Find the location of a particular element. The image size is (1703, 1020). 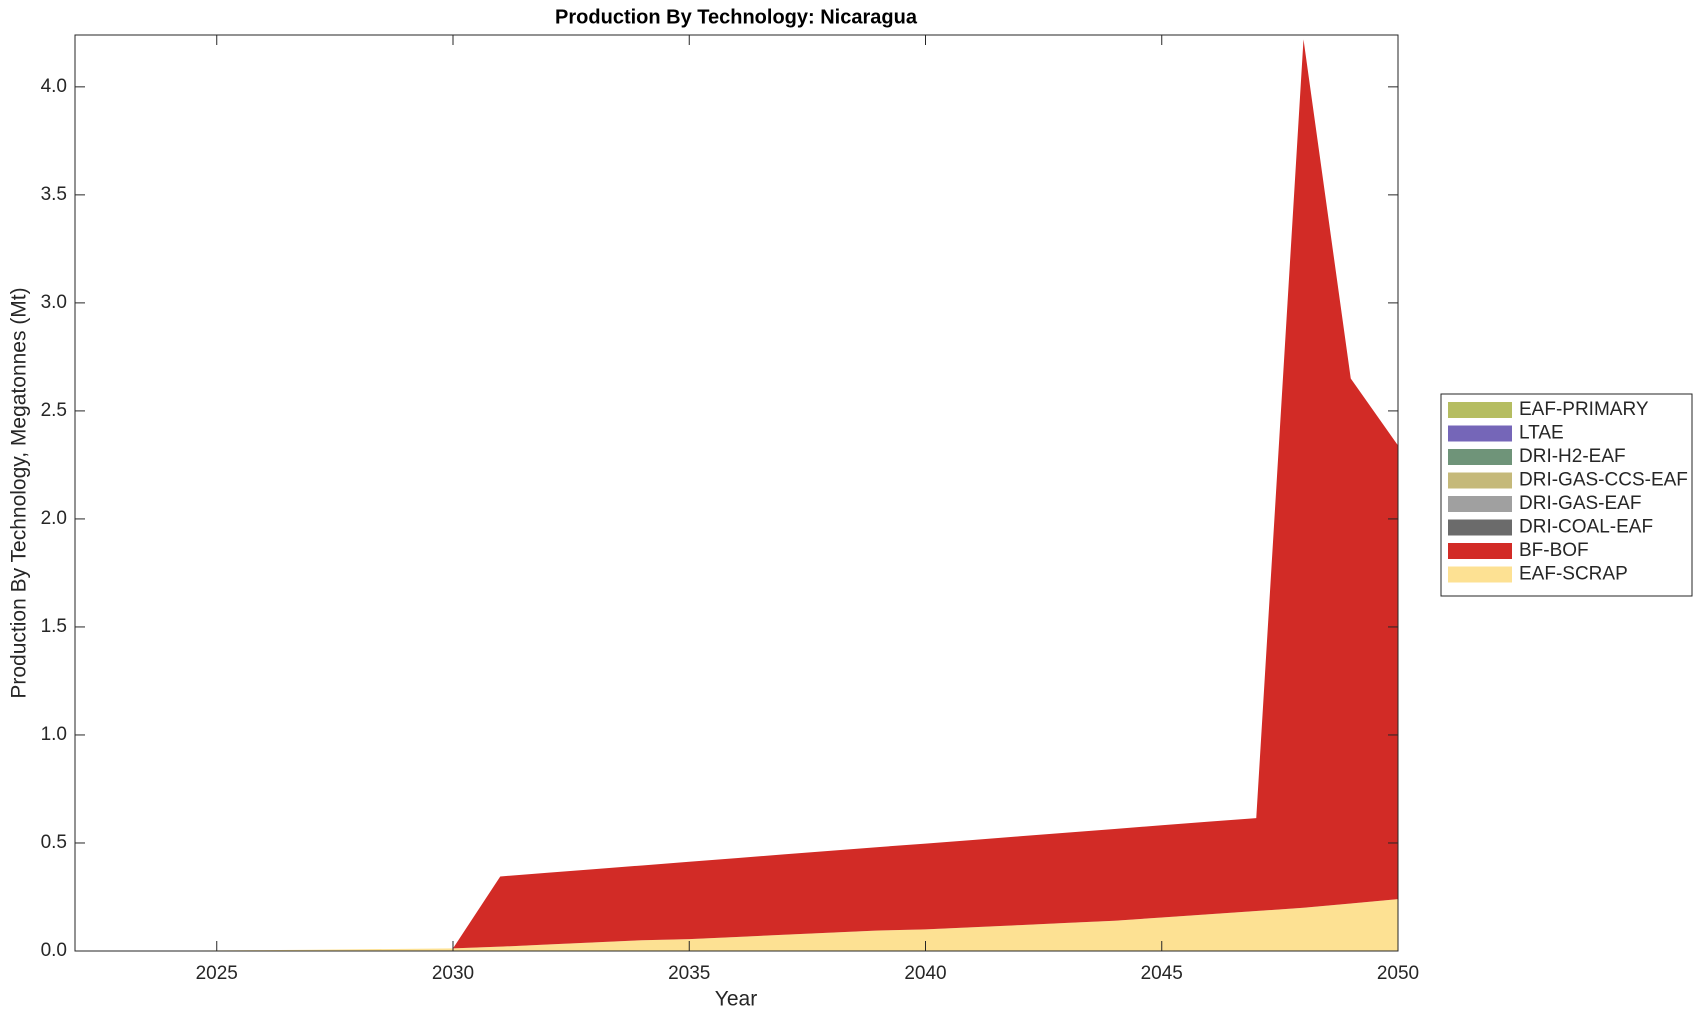

x-tick-label: 2030 is located at coordinates (453, 973).